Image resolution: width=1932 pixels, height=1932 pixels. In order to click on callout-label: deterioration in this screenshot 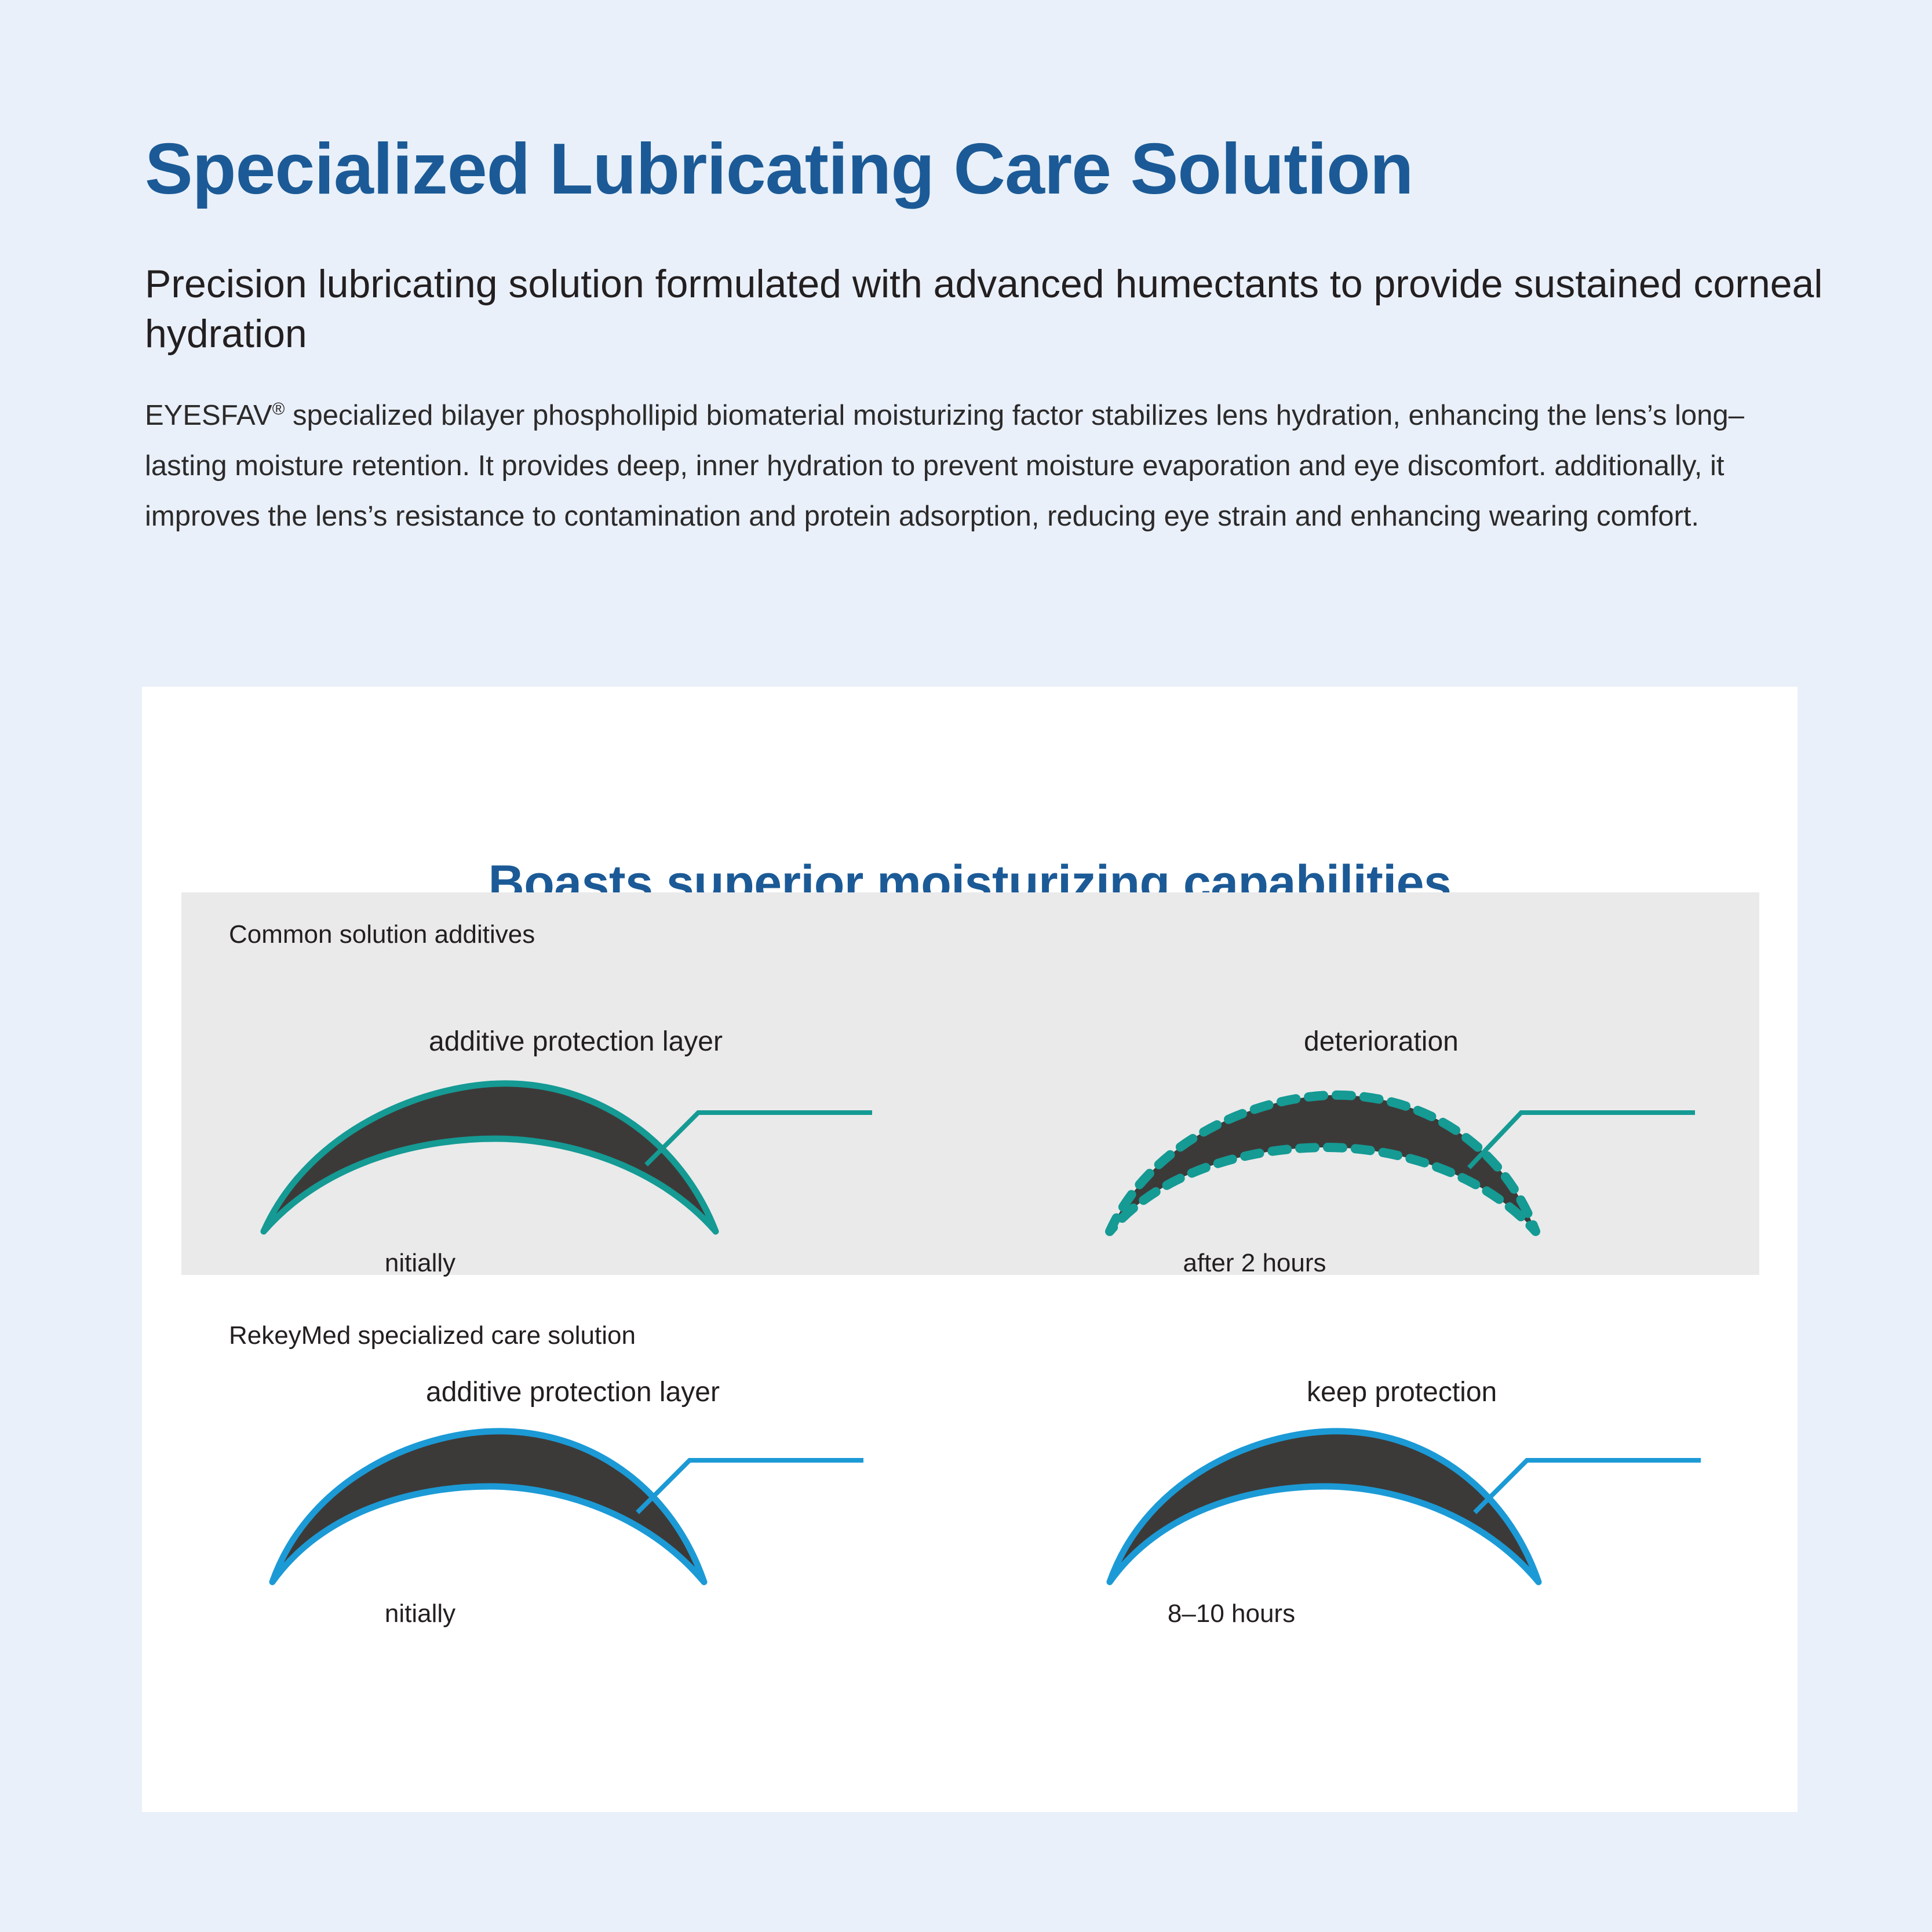, I will do `click(1381, 1041)`.